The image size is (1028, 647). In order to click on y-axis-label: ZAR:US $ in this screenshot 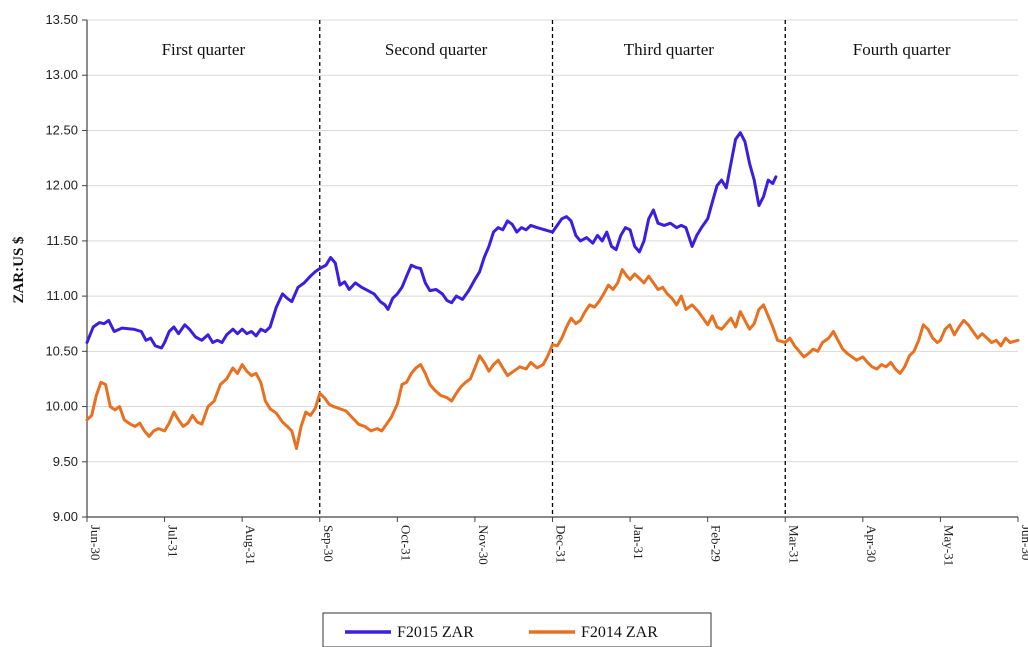, I will do `click(19, 270)`.